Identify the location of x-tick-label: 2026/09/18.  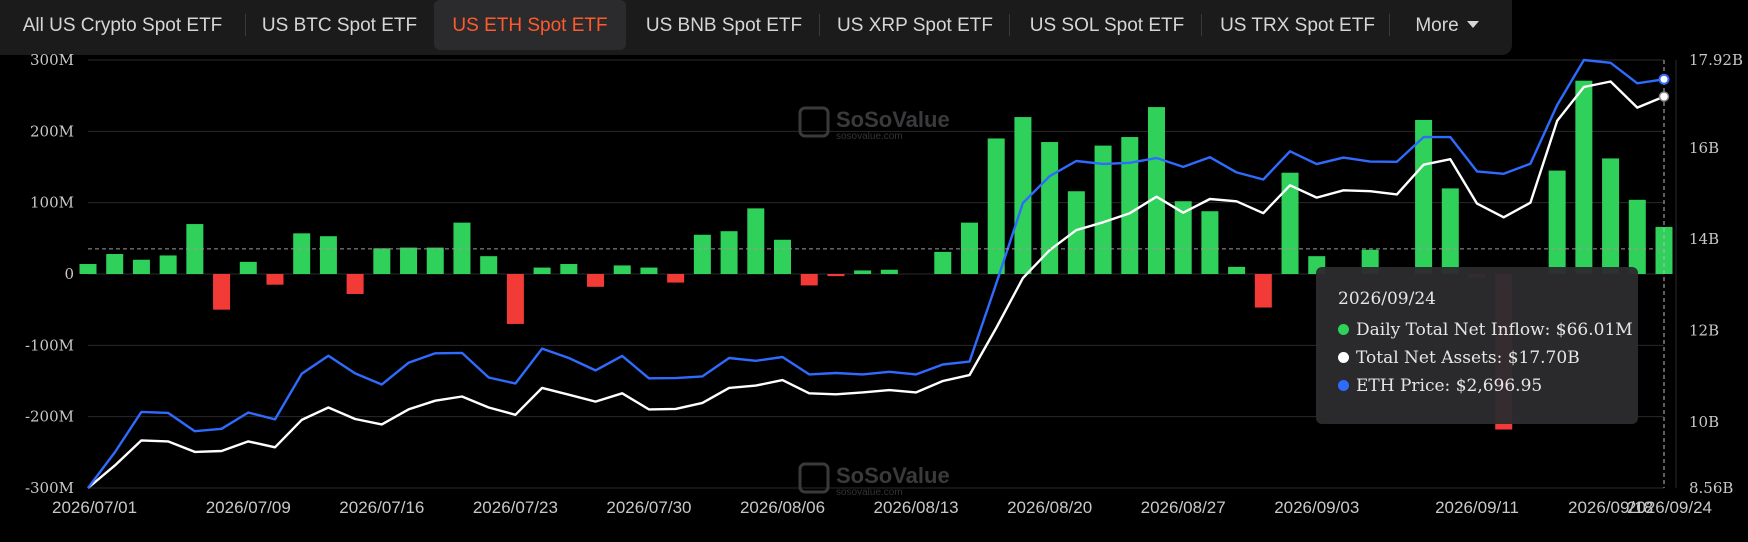
(1610, 507).